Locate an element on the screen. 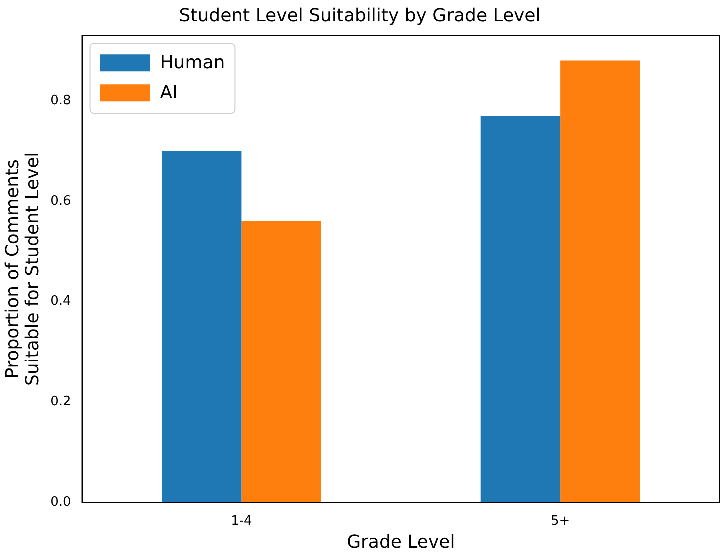 The image size is (722, 554). y-axis-title: Proportion of Comments Suitable for Student Level is located at coordinates (23, 269).